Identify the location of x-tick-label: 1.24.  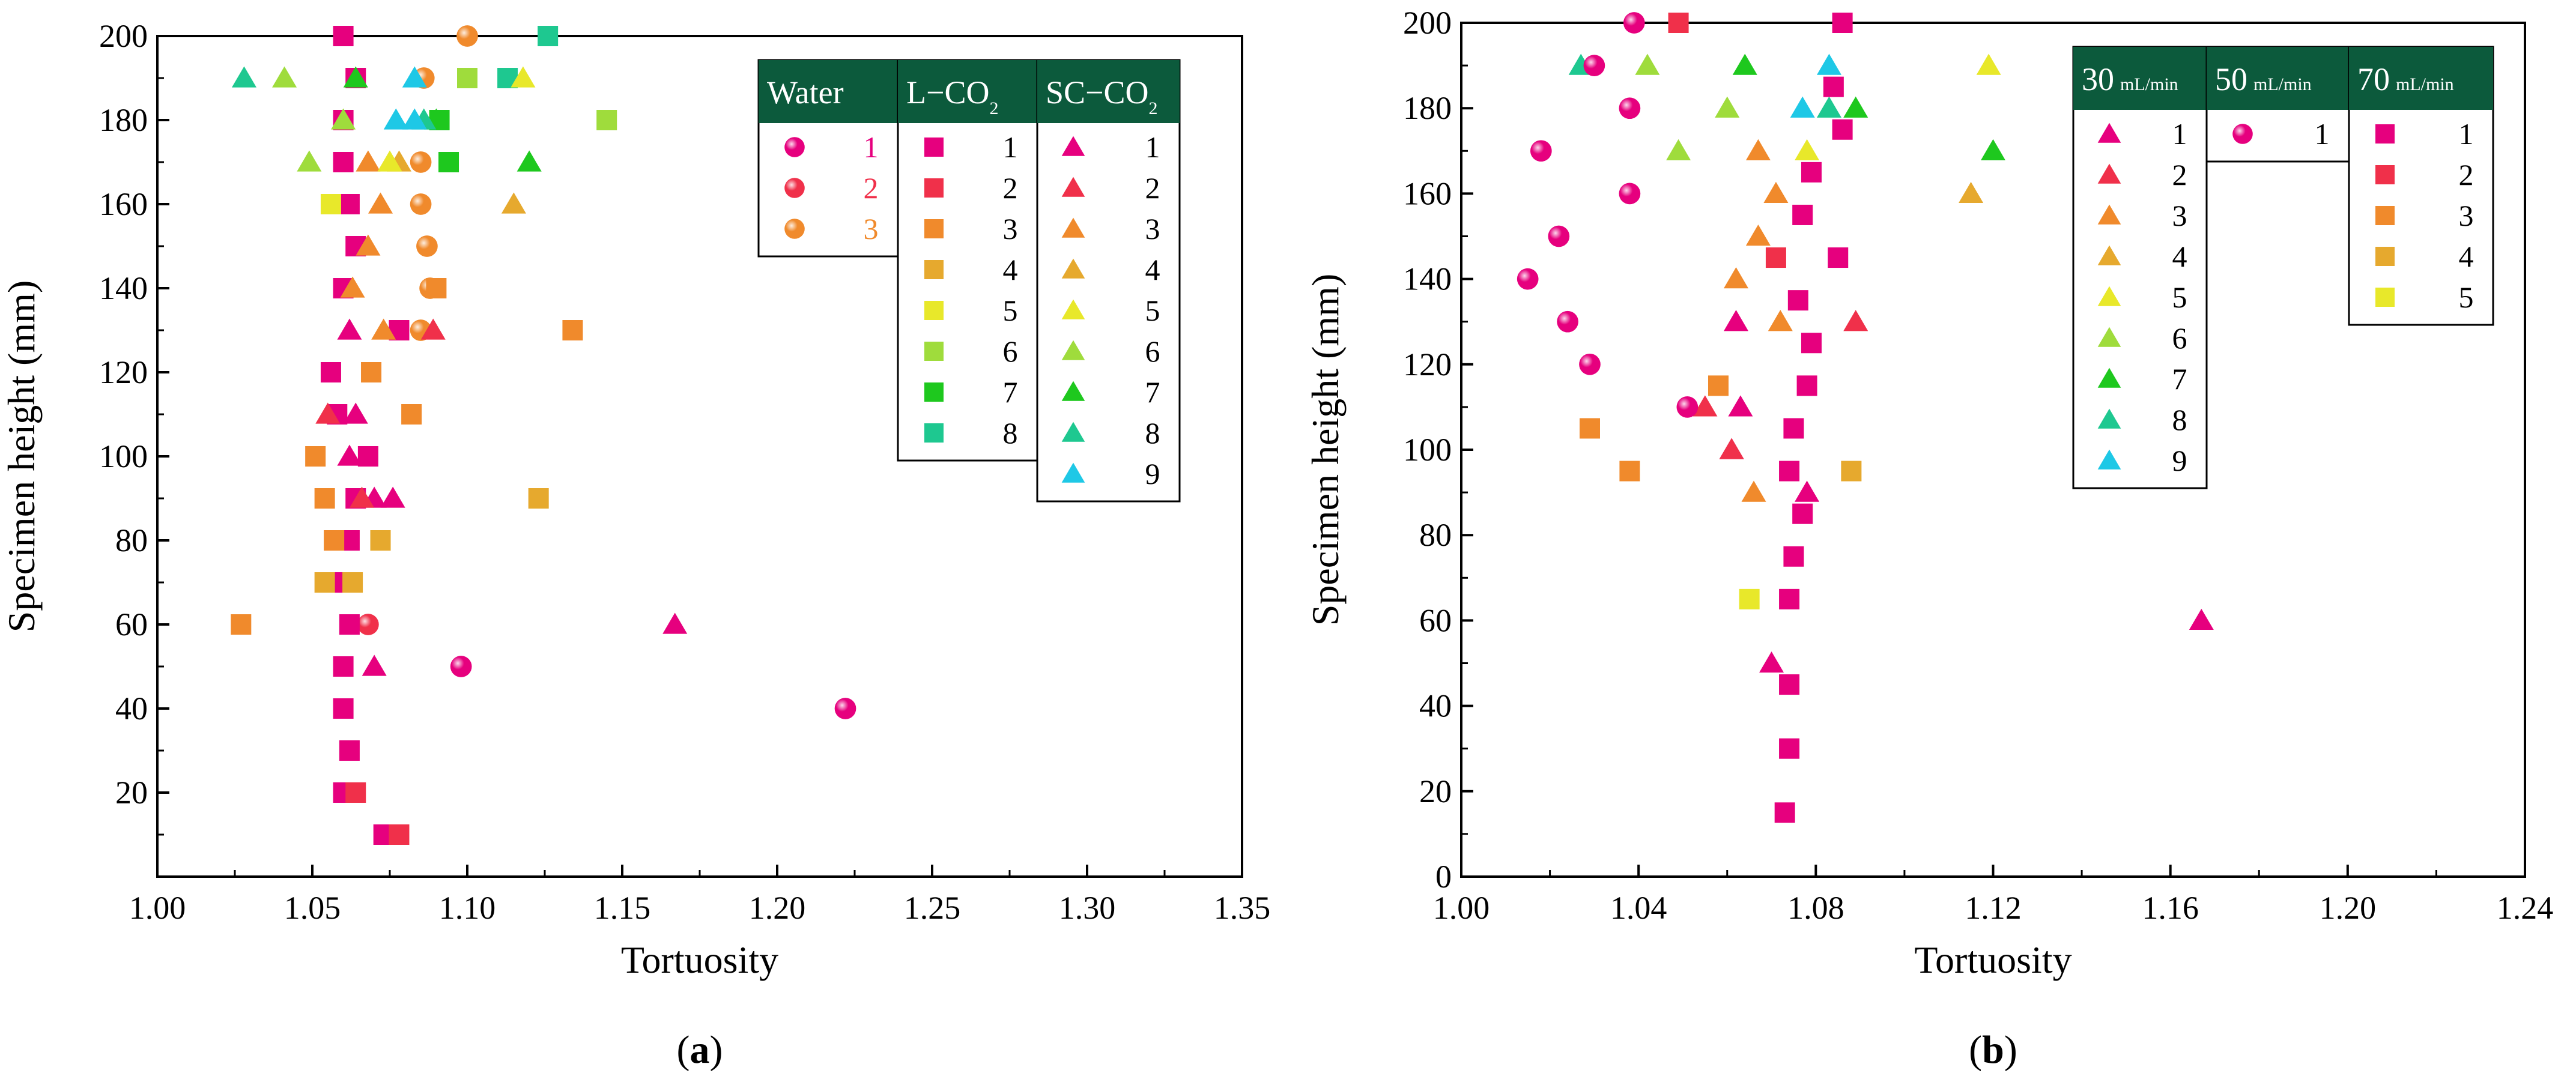
(2525, 908).